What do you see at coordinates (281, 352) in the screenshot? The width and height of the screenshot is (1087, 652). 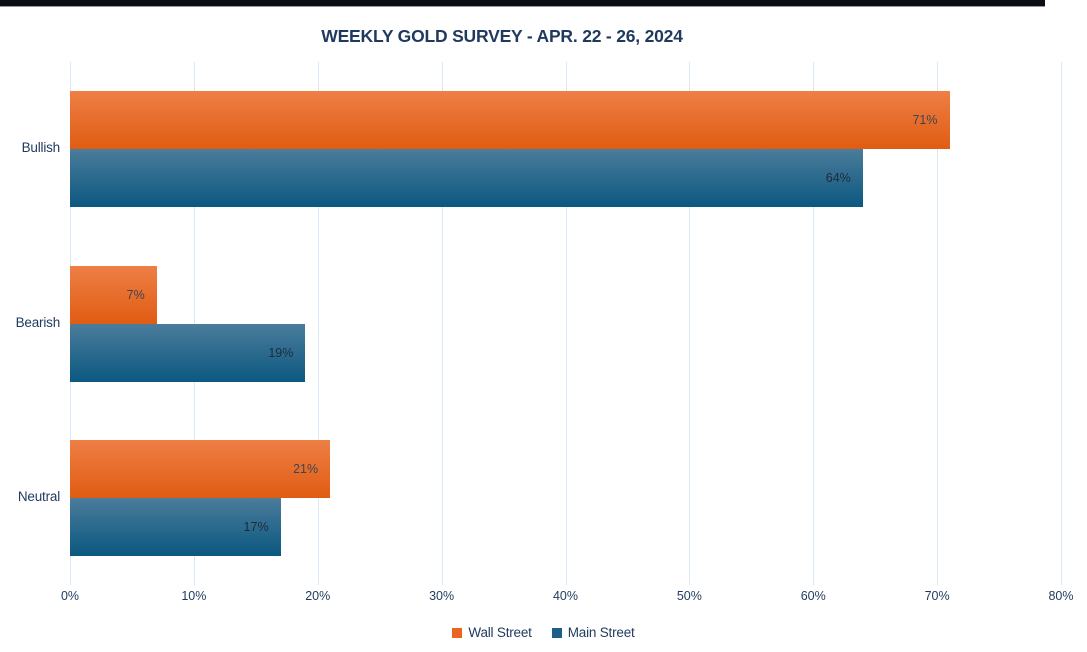 I see `bar-value-label: 19%` at bounding box center [281, 352].